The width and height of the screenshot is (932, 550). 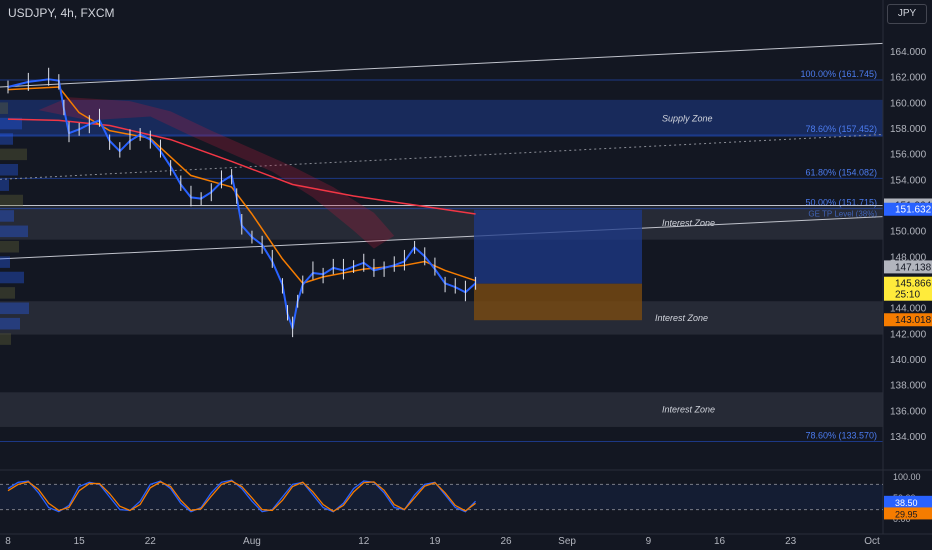 I want to click on stop-loss-box, so click(x=558, y=302).